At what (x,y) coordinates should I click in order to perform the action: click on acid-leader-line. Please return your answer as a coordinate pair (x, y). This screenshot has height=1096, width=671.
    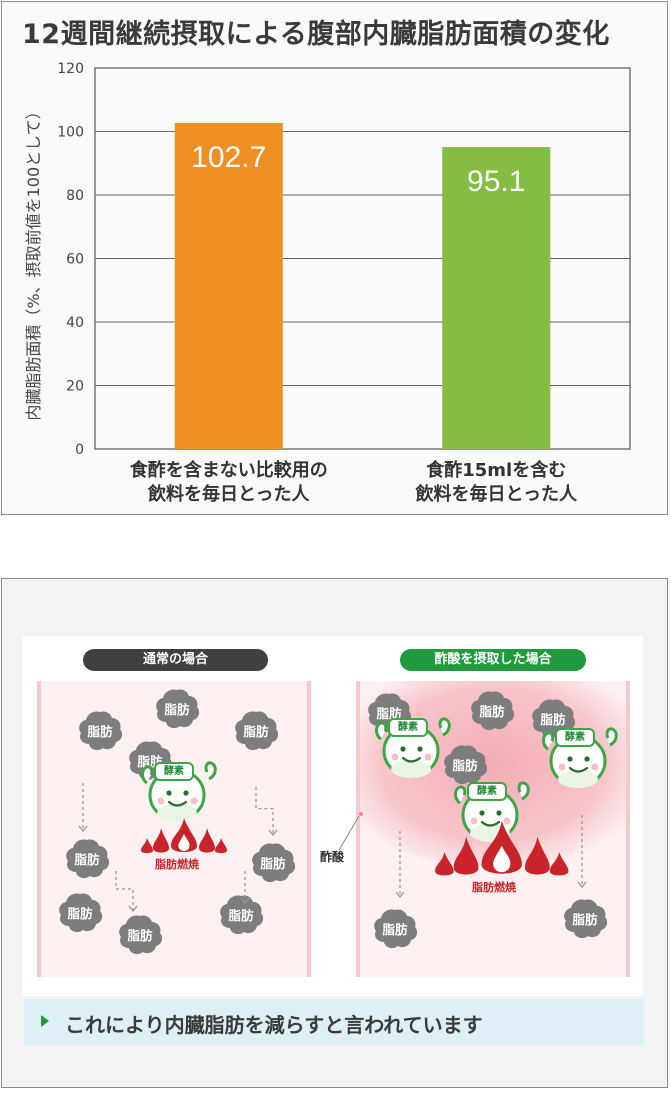
    Looking at the image, I should click on (350, 831).